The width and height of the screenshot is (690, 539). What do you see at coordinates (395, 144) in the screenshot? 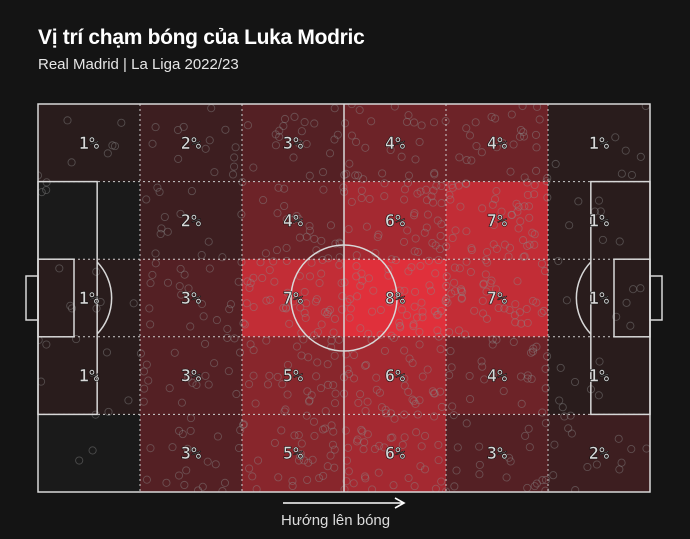
I see `zone-percentage-label: 4%` at bounding box center [395, 144].